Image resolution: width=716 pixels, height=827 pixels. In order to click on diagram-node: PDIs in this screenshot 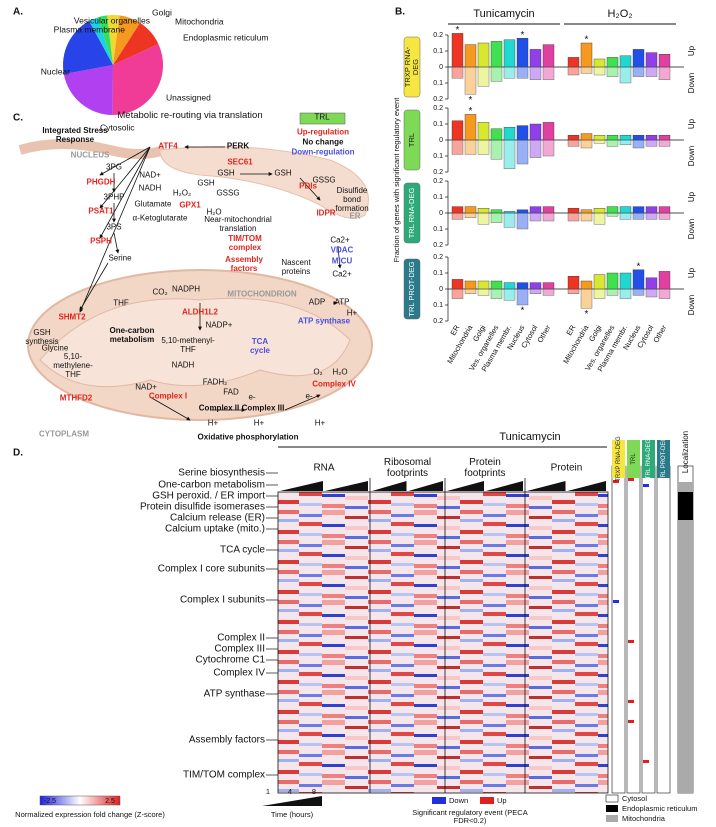, I will do `click(308, 186)`.